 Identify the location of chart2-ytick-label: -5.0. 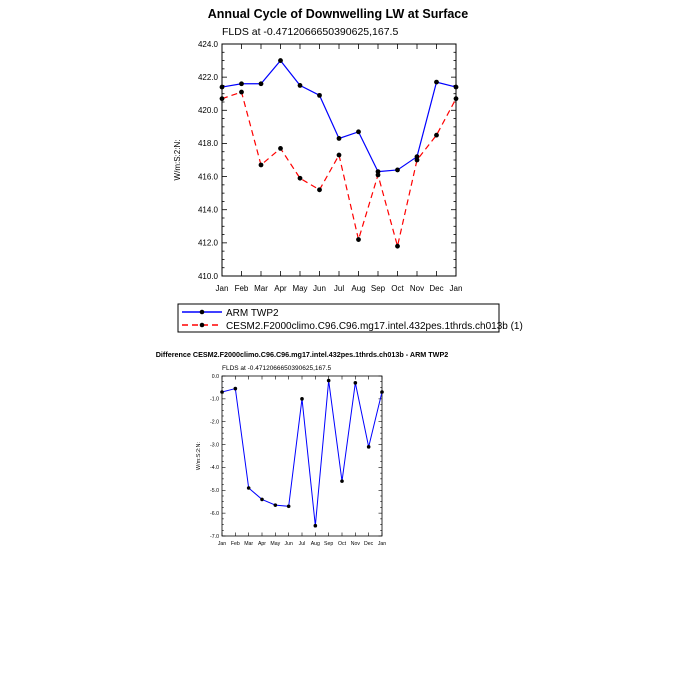
(214, 491).